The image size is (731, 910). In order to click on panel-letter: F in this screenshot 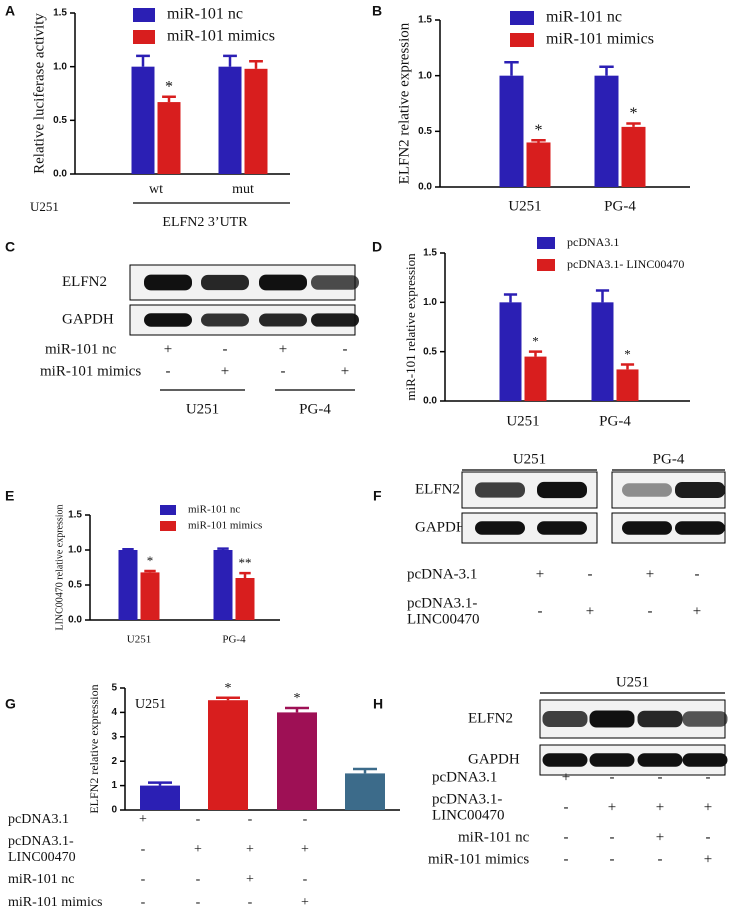, I will do `click(377, 496)`.